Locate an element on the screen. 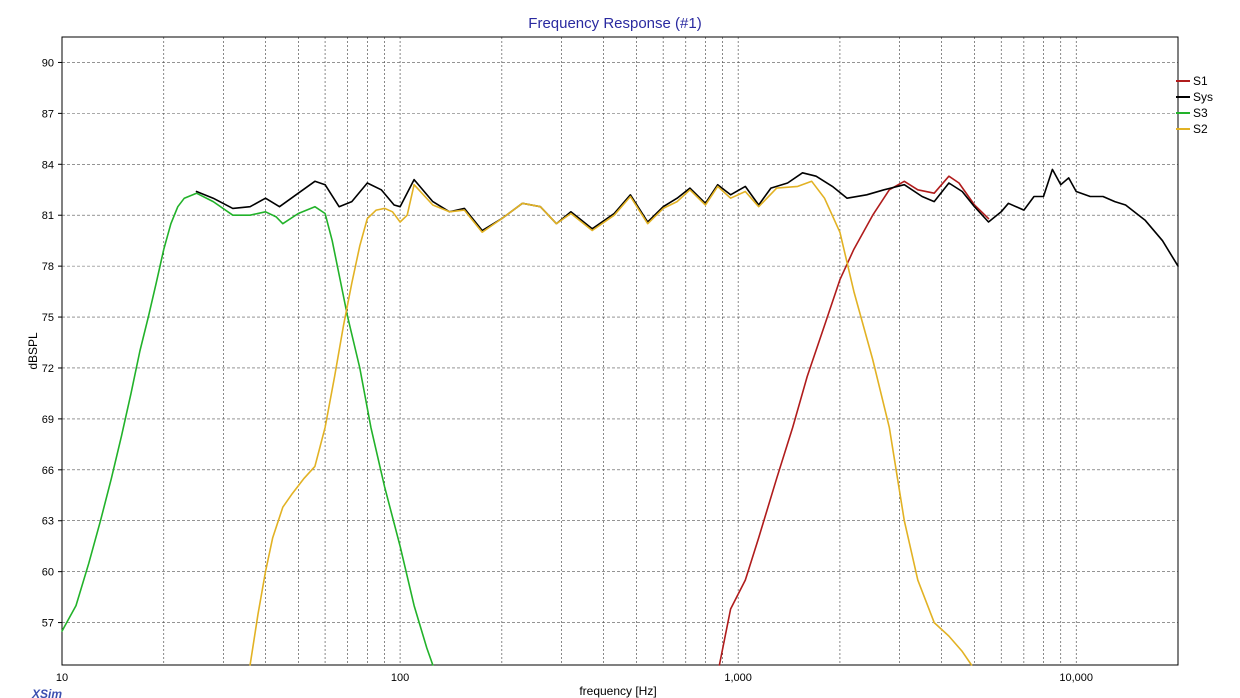 The height and width of the screenshot is (698, 1240). chart-title: Frequency Response (#1) is located at coordinates (614, 23).